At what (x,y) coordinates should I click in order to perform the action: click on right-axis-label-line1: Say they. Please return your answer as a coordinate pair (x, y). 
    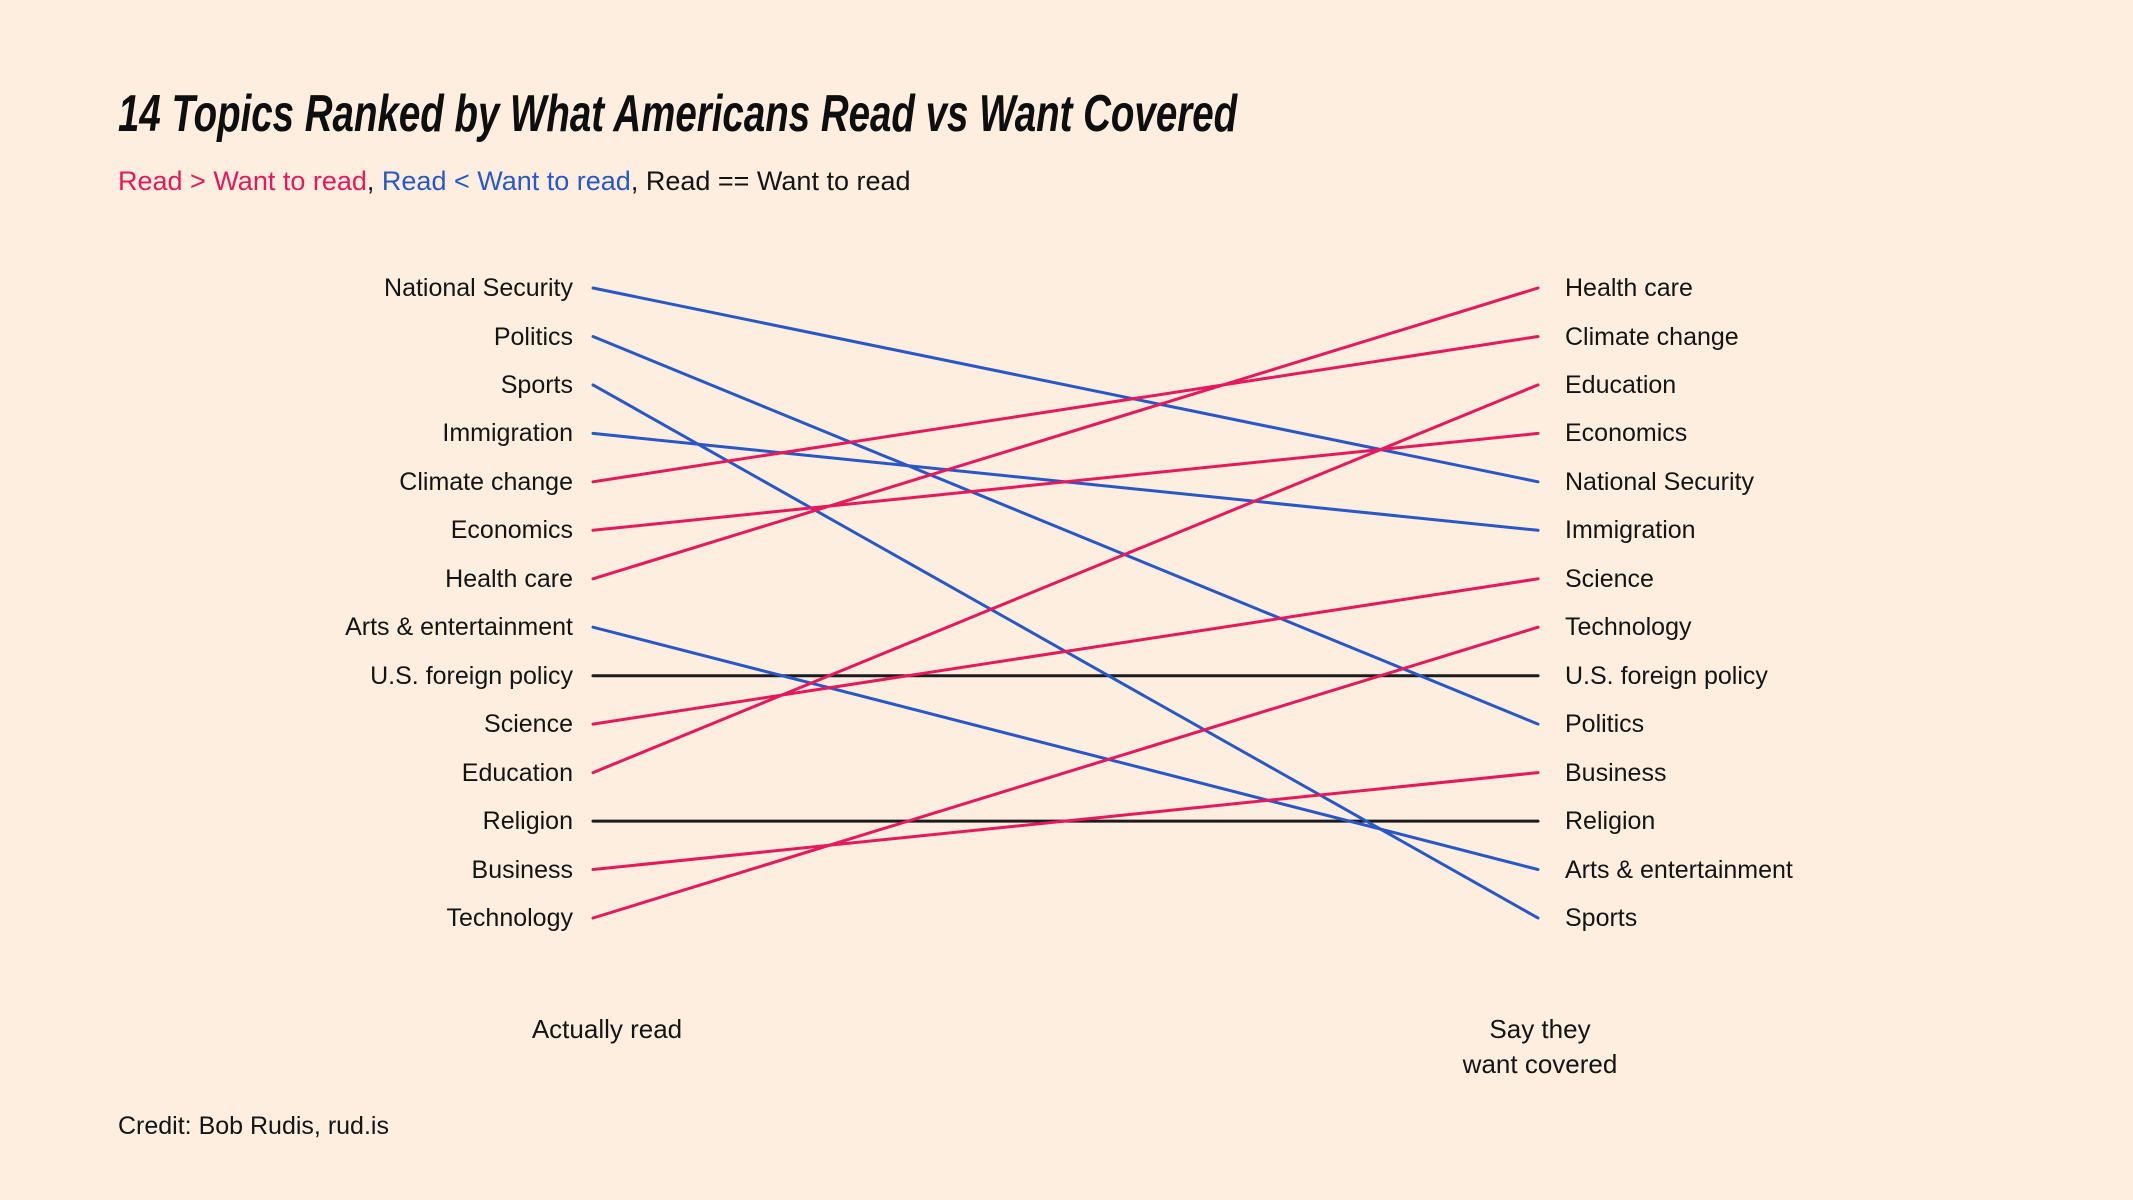
    Looking at the image, I should click on (1540, 1029).